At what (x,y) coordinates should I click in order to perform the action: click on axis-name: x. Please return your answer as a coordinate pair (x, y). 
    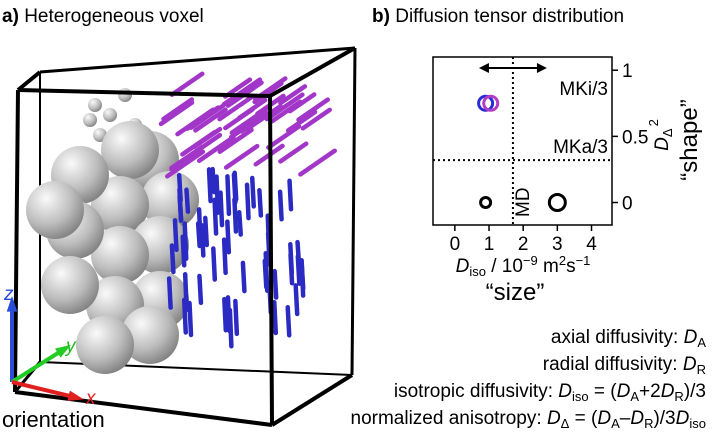
    Looking at the image, I should click on (91, 398).